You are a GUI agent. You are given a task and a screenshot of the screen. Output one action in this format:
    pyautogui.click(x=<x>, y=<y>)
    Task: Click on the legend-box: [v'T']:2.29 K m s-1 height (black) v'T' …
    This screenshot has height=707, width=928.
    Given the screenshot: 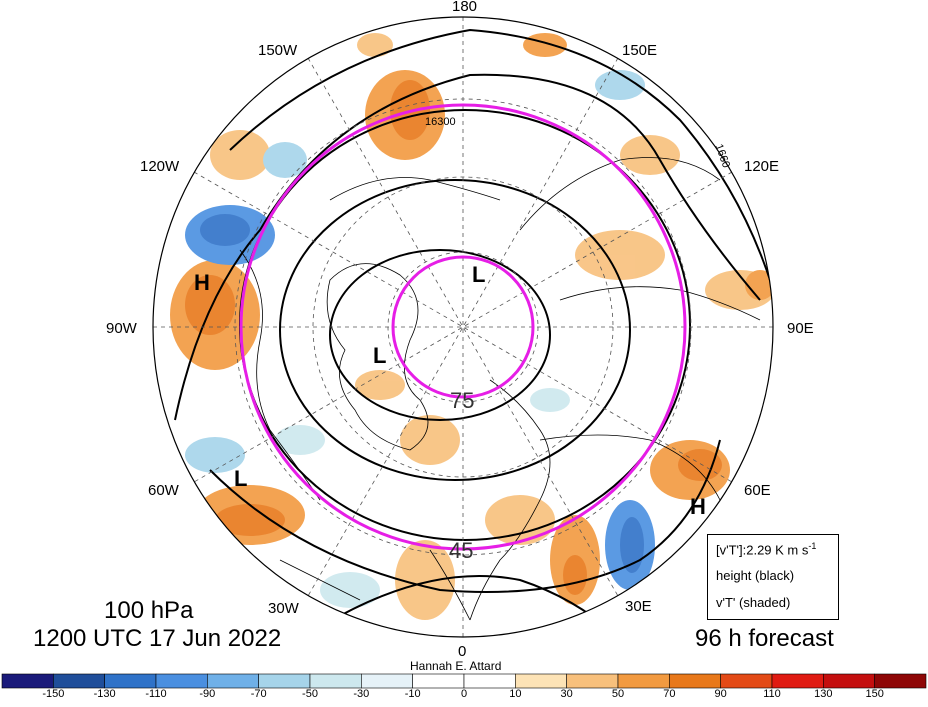 What is the action you would take?
    pyautogui.click(x=773, y=577)
    